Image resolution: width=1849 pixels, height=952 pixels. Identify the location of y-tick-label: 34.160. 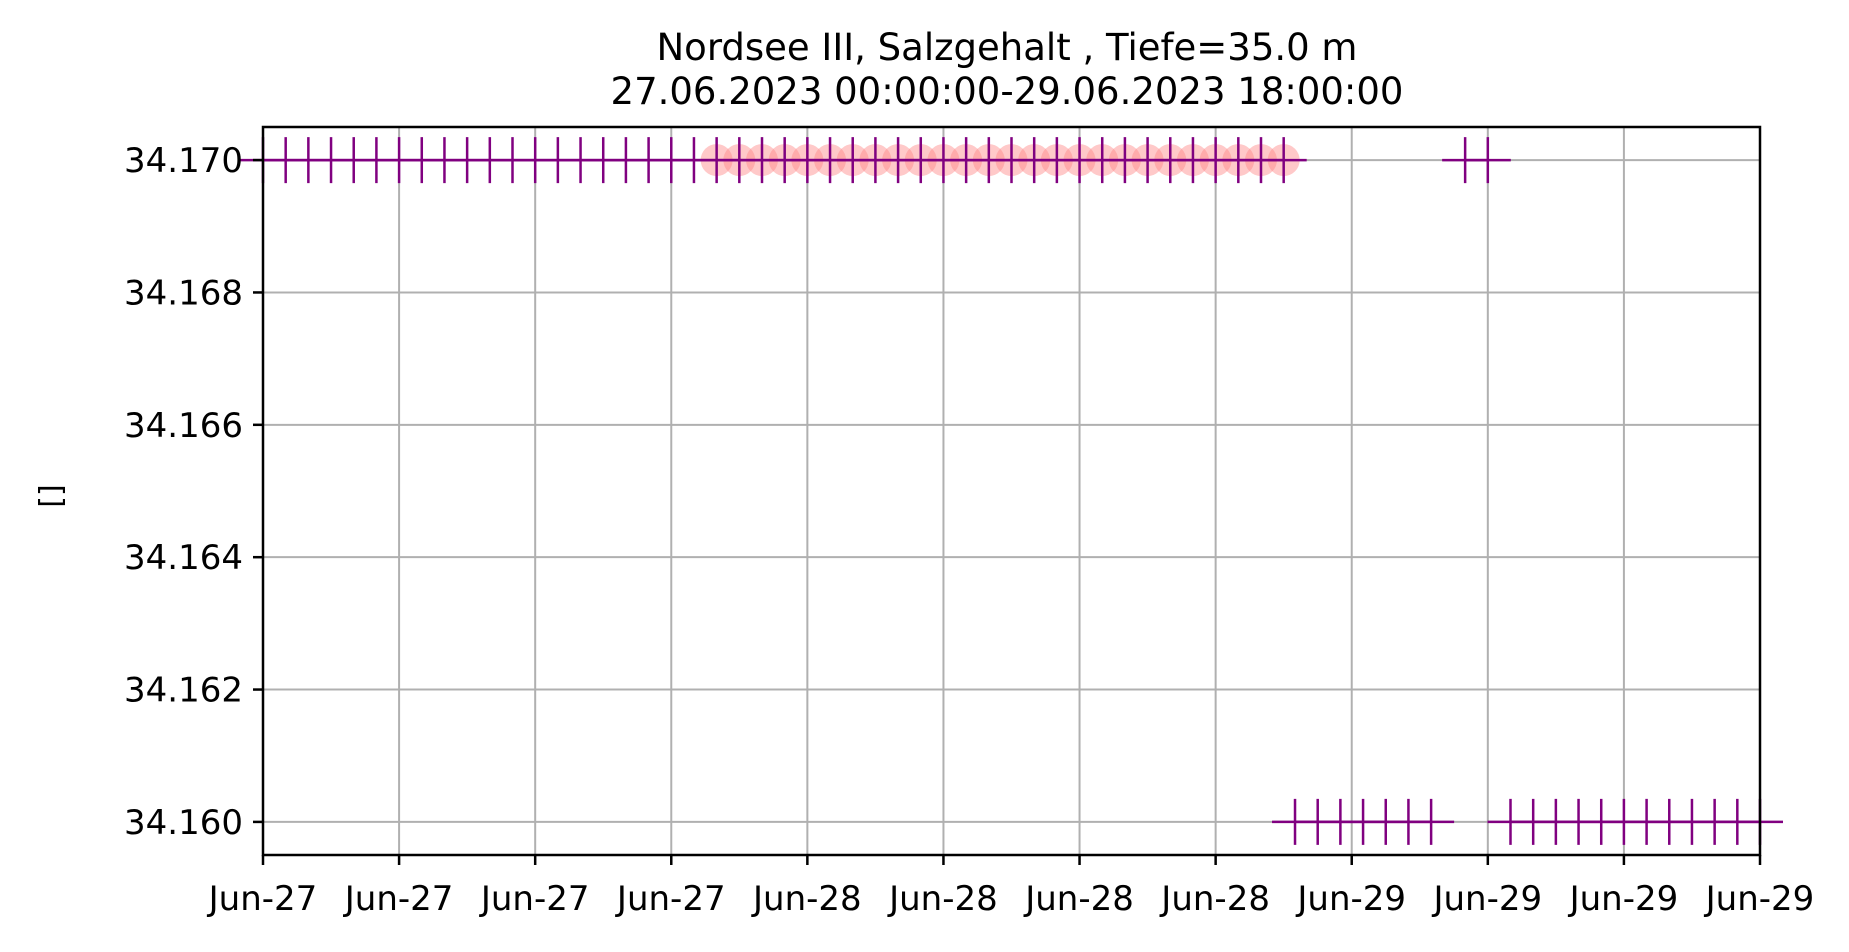
(183, 823).